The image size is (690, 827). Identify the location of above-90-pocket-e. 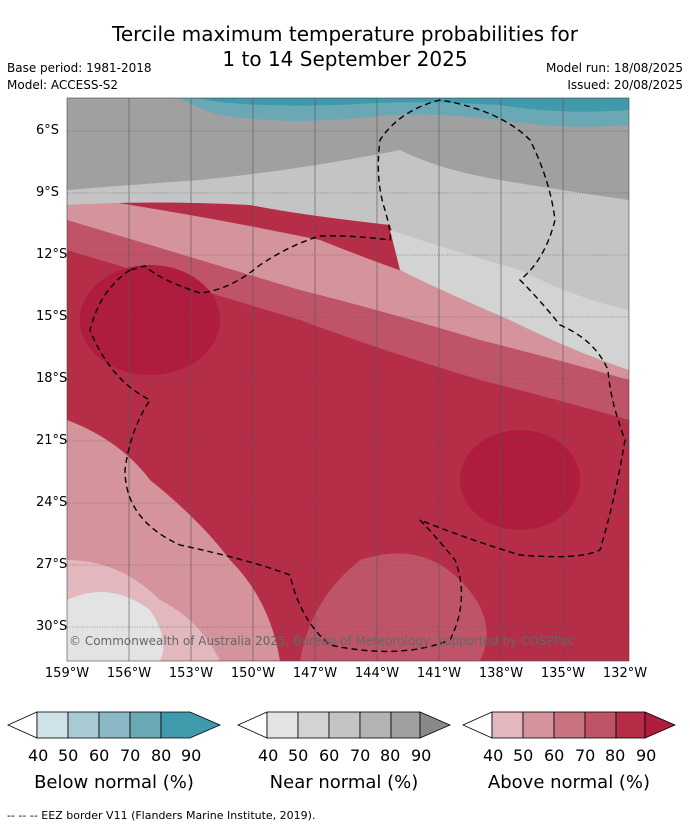
(520, 480).